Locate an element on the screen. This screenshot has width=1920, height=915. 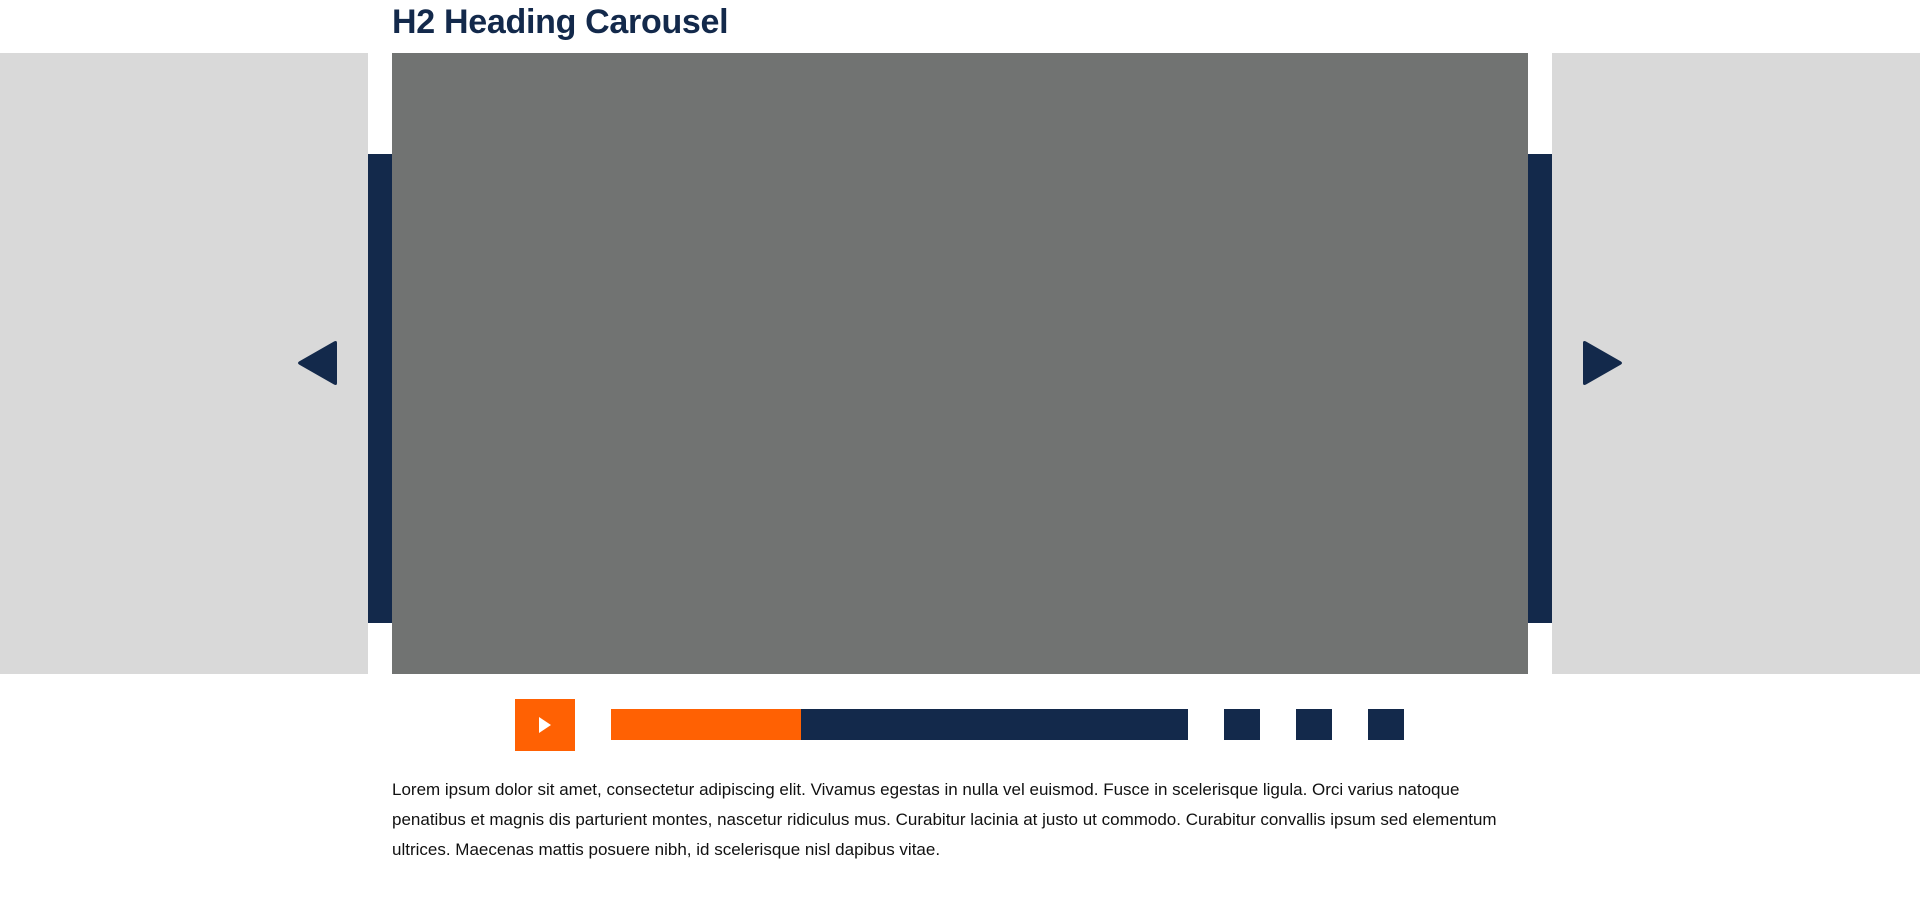
previous-slide-band is located at coordinates (380, 388).